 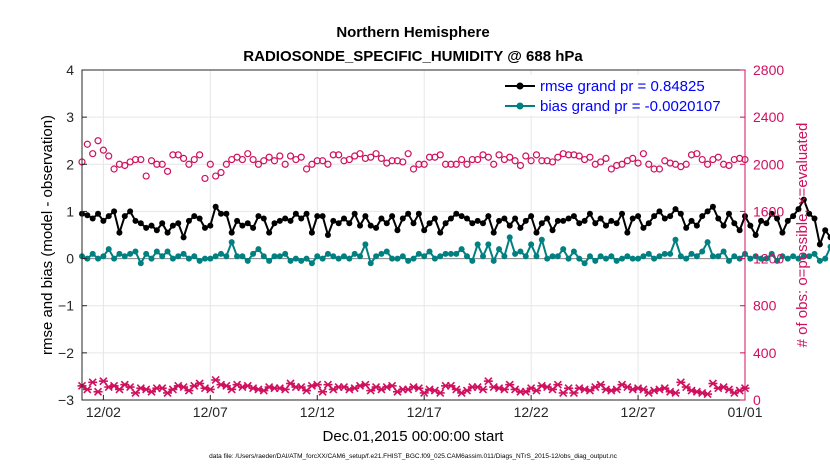 I want to click on x-tick-label: 12/22, so click(x=531, y=412).